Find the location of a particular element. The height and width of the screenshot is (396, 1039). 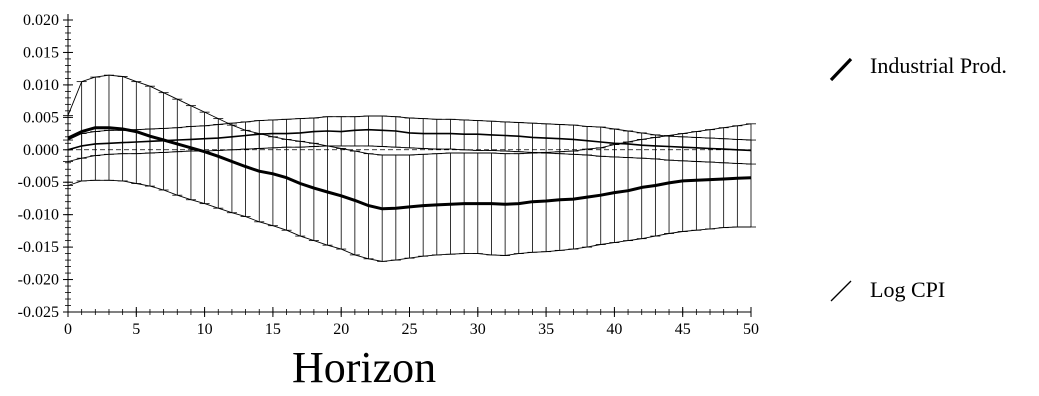

x-tick-label: 15 is located at coordinates (273, 329).